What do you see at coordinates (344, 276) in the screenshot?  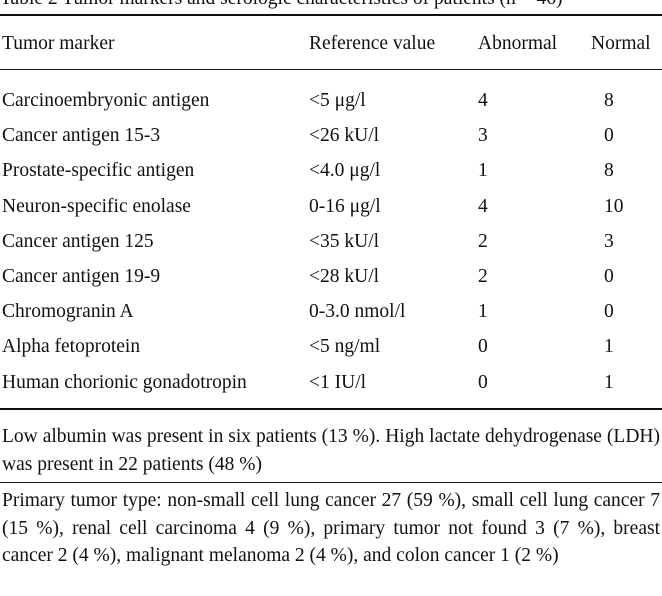 I see `cell-reference-value: <28 kU/l` at bounding box center [344, 276].